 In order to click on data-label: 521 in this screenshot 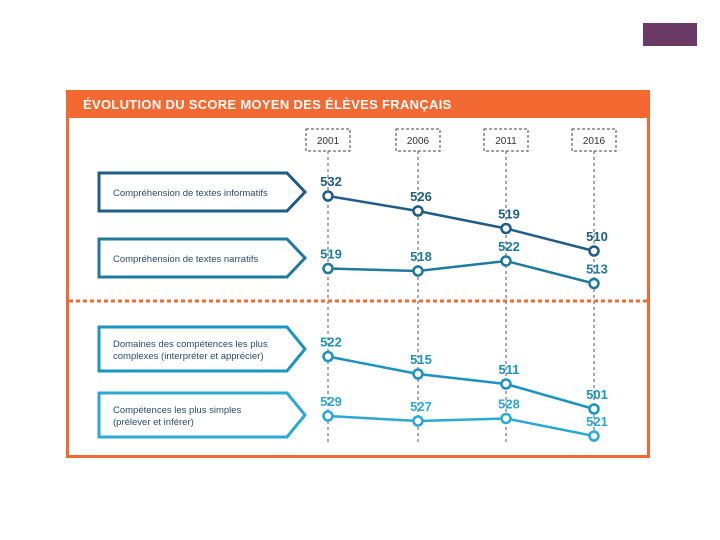, I will do `click(597, 421)`.